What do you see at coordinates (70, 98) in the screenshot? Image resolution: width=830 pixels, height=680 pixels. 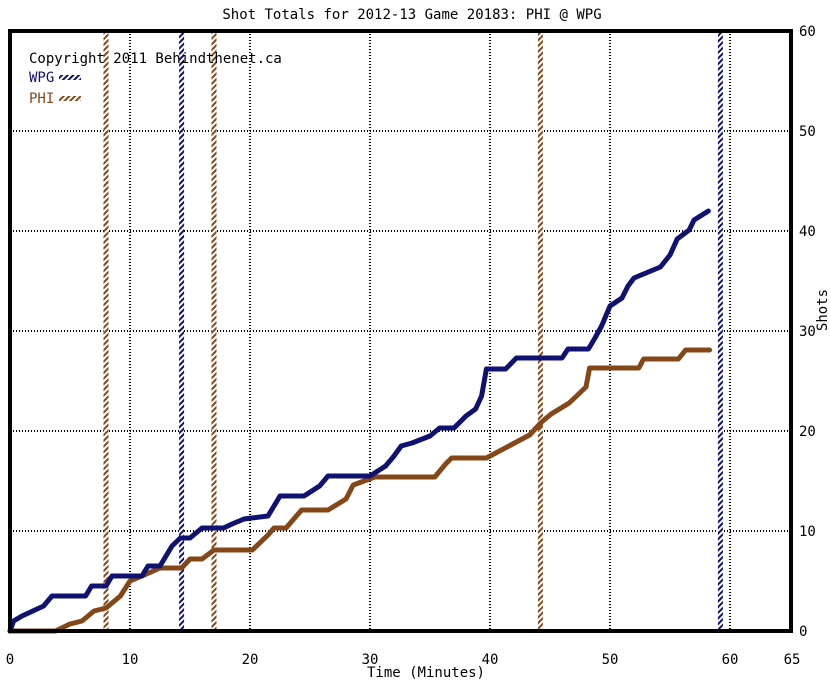 I see `legend-swatch-phi` at bounding box center [70, 98].